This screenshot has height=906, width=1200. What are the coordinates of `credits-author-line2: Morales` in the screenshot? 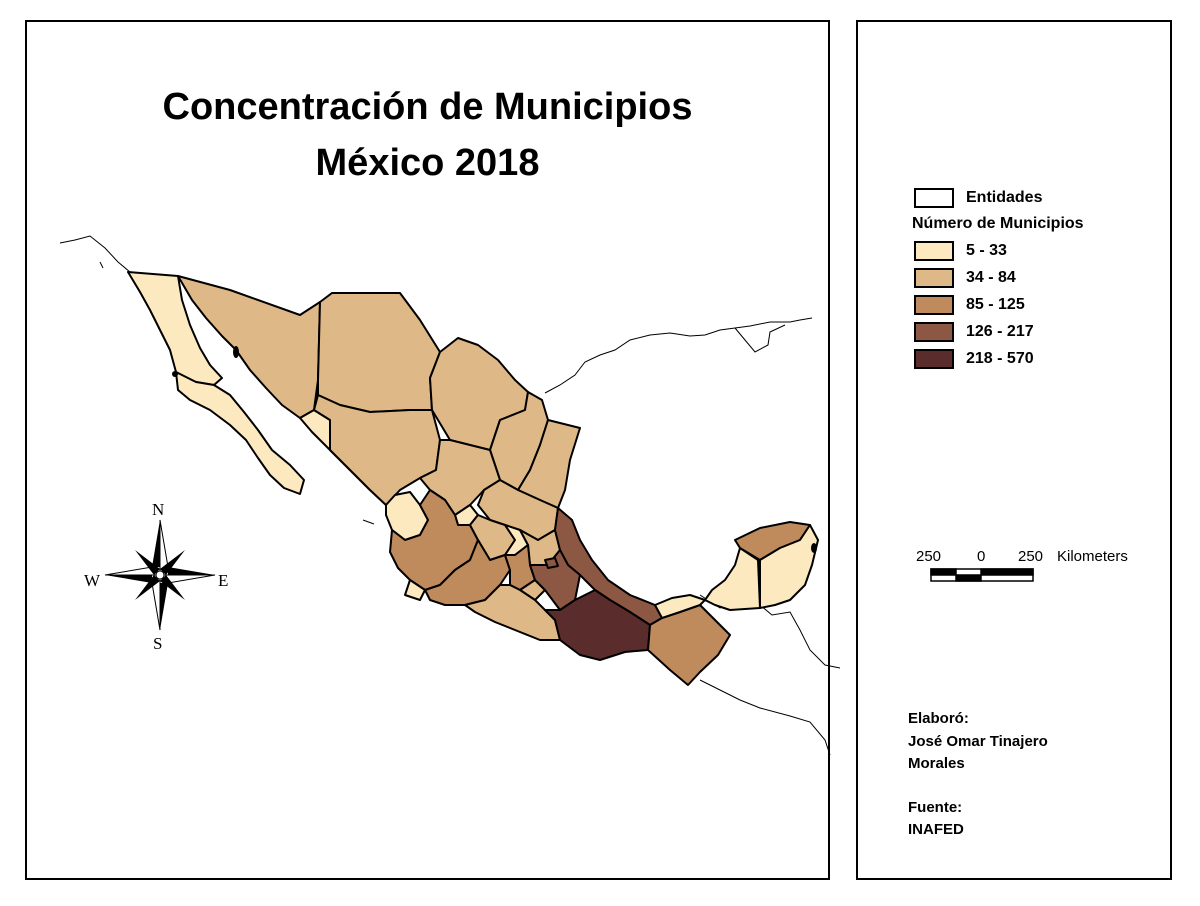 It's located at (936, 763).